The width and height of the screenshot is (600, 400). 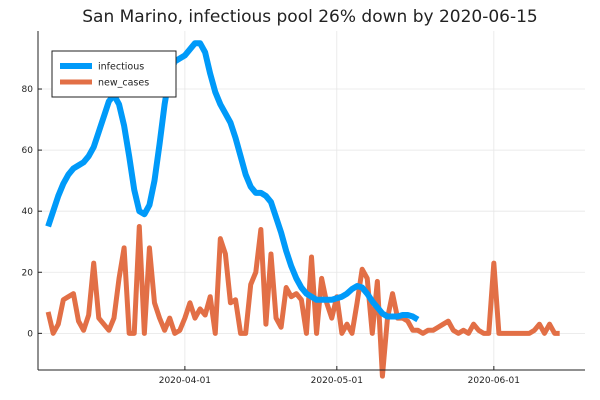 I want to click on legend-label-infectious: infectious, so click(x=121, y=67).